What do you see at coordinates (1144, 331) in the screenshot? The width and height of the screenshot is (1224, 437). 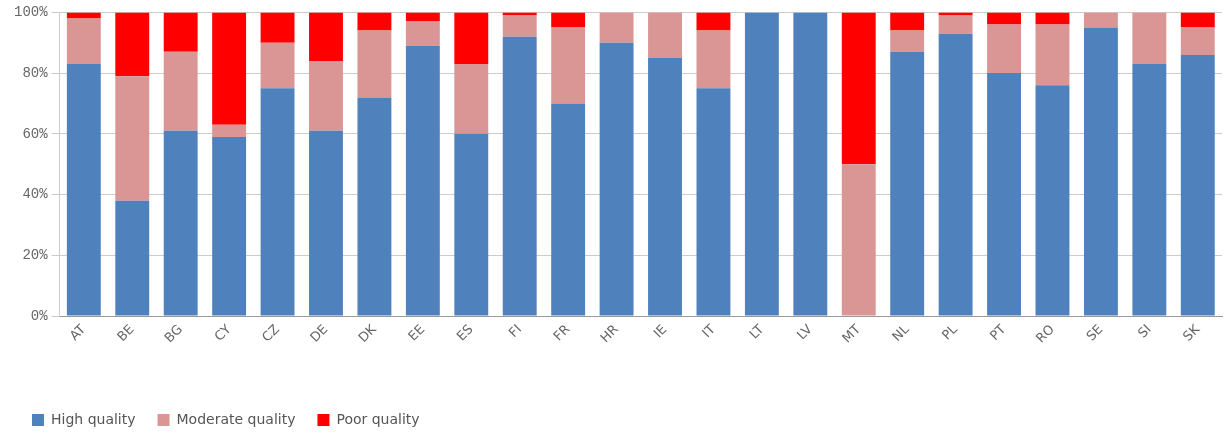 I see `x-tick-label: SI` at bounding box center [1144, 331].